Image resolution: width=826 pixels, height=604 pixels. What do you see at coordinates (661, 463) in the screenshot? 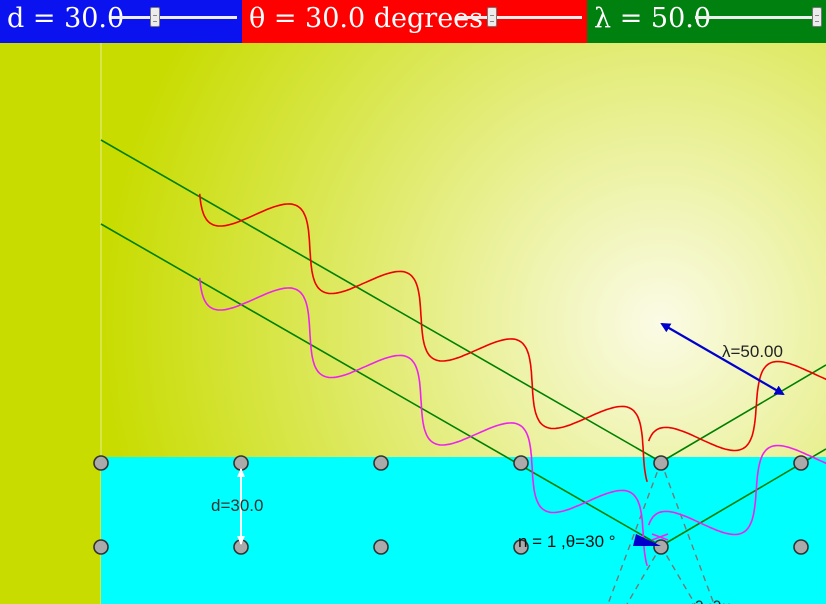
I see `atom-r1-c5` at bounding box center [661, 463].